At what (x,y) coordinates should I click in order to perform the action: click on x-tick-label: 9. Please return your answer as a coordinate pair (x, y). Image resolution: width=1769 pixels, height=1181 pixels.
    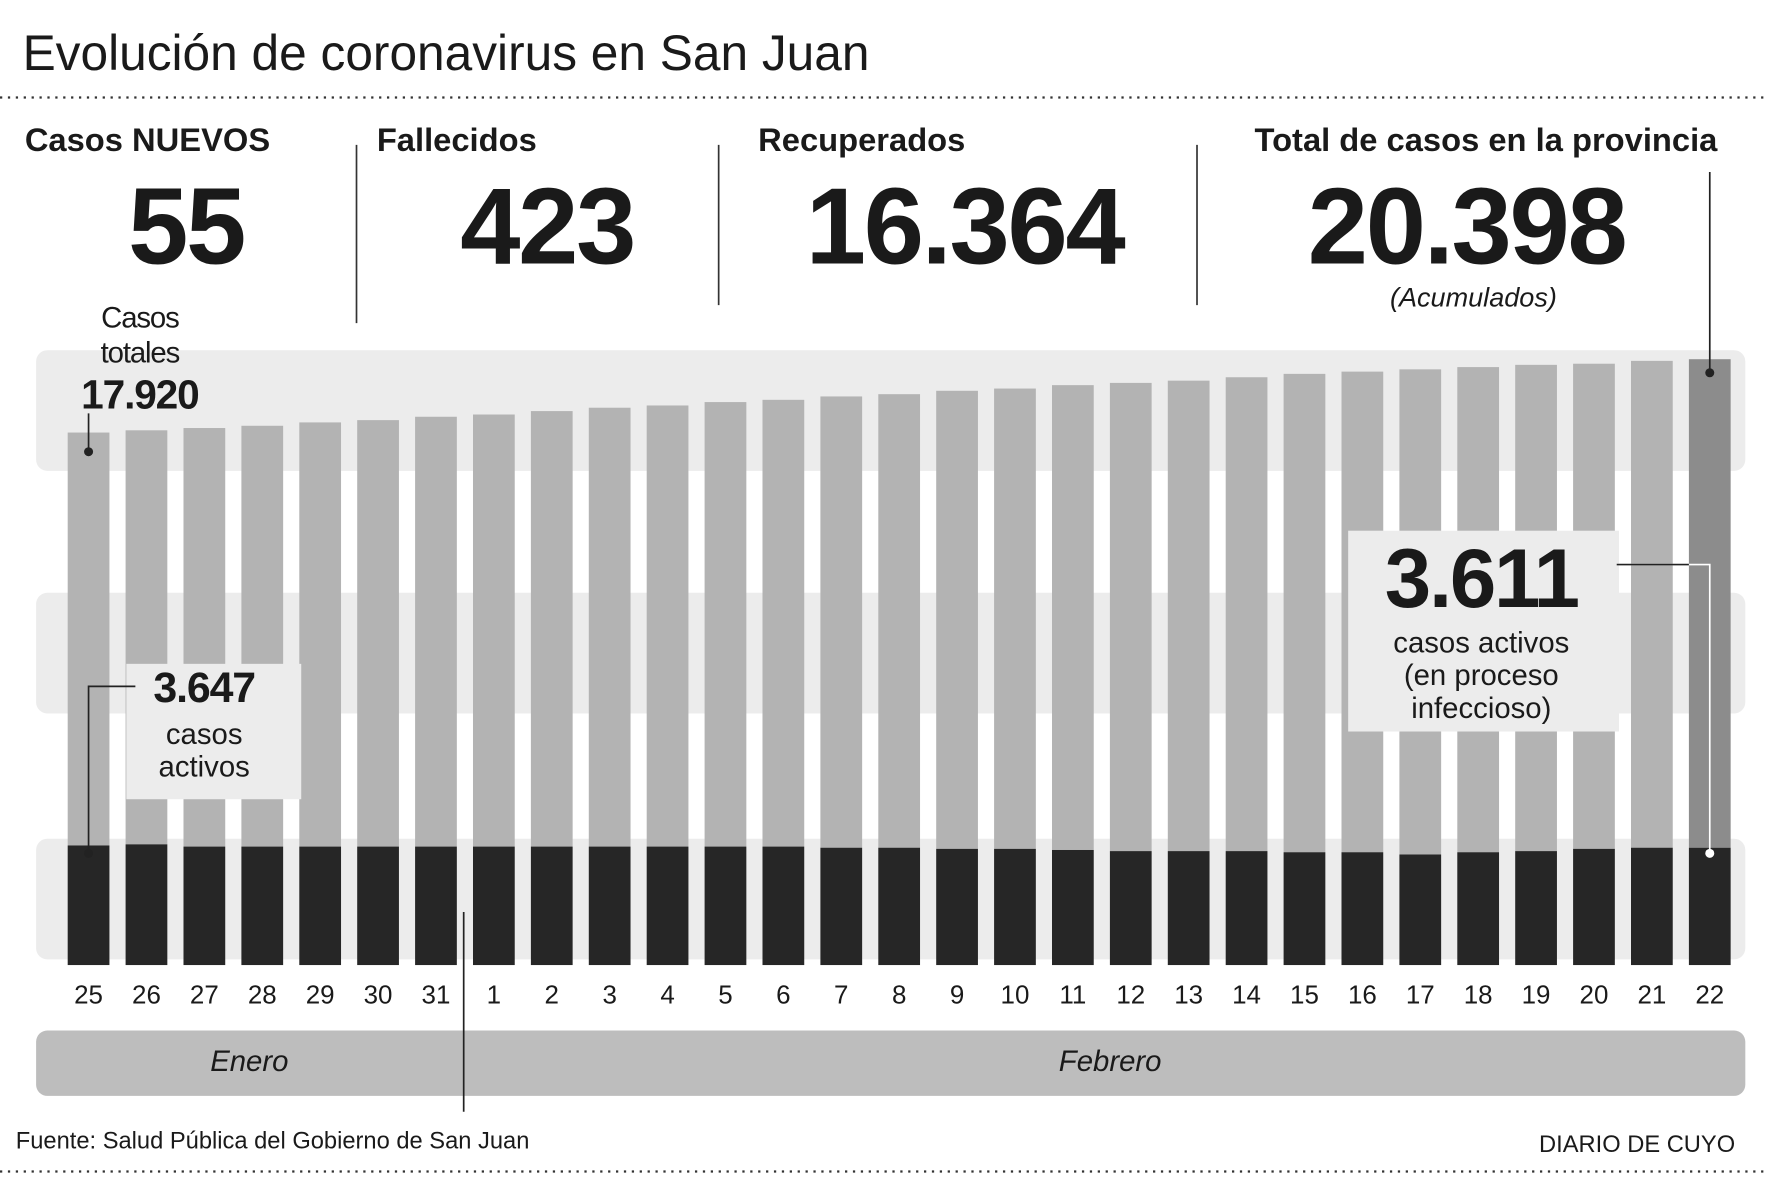
    Looking at the image, I should click on (957, 996).